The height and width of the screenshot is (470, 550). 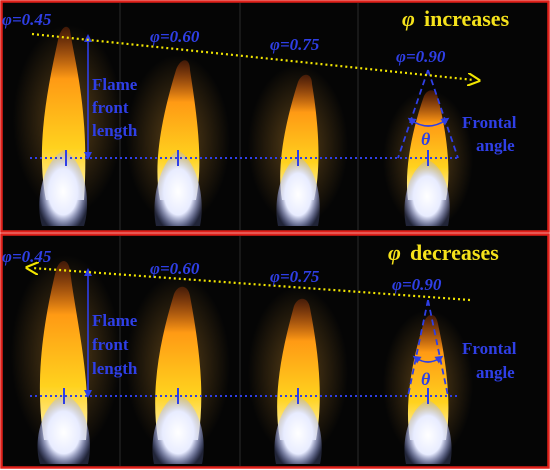 I want to click on heading-text: increases, so click(x=467, y=18).